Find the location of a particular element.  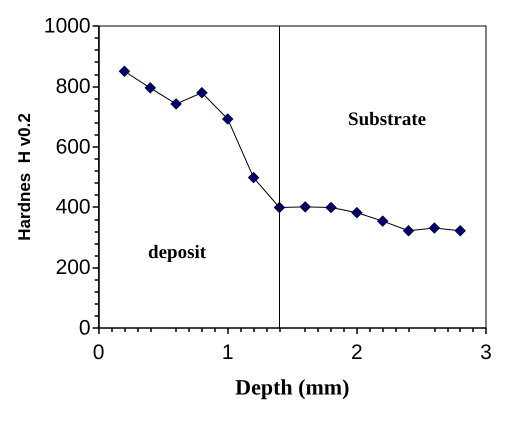

y-tick-label: 0 is located at coordinates (84, 328).